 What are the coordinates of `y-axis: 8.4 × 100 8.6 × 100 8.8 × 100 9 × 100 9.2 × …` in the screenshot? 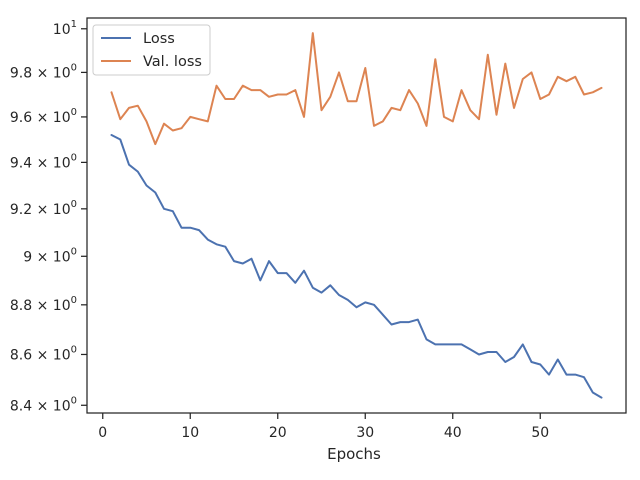 It's located at (48, 216).